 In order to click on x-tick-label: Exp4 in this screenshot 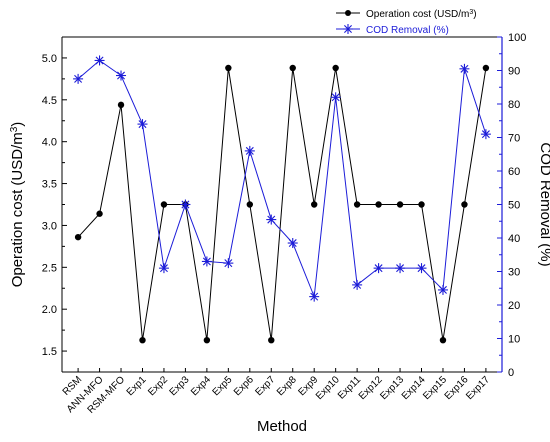, I will do `click(201, 386)`.